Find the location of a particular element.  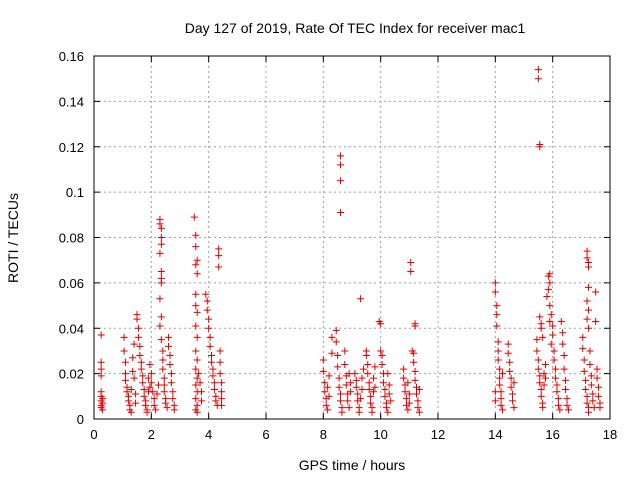

x-tick-label: 18 is located at coordinates (610, 434).